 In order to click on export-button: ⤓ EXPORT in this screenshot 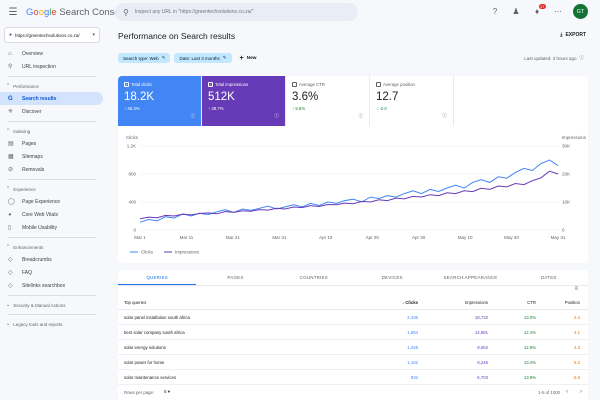, I will do `click(573, 35)`.